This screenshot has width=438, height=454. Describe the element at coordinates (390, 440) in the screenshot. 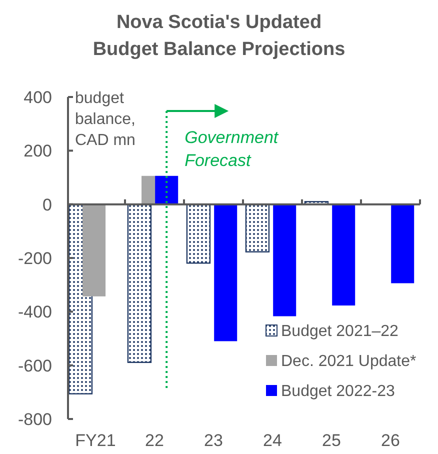

I see `x-tick-label: 26` at that location.